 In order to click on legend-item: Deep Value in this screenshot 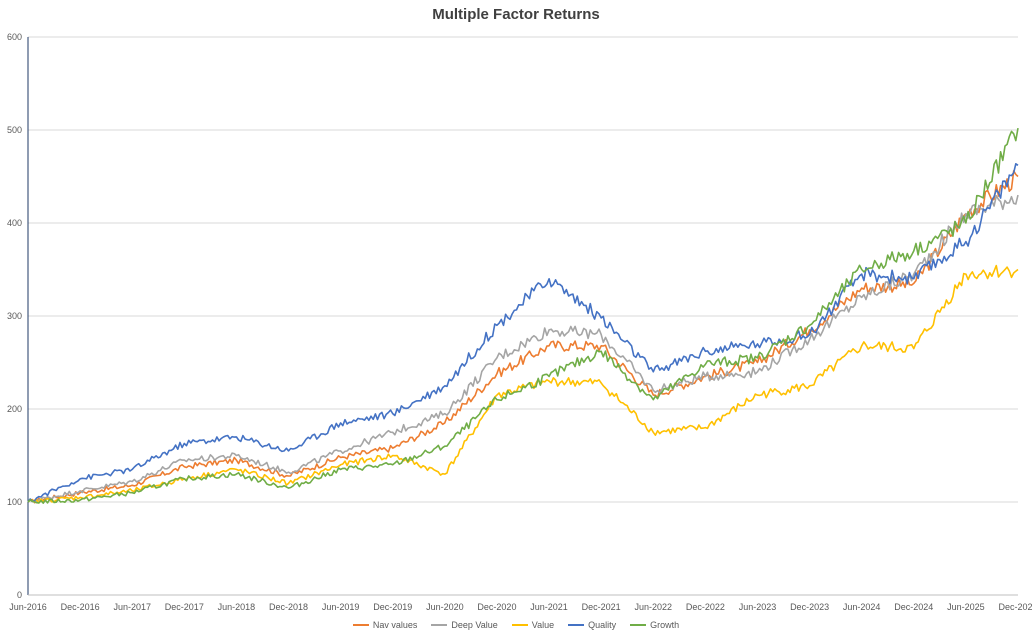, I will do `click(464, 625)`.